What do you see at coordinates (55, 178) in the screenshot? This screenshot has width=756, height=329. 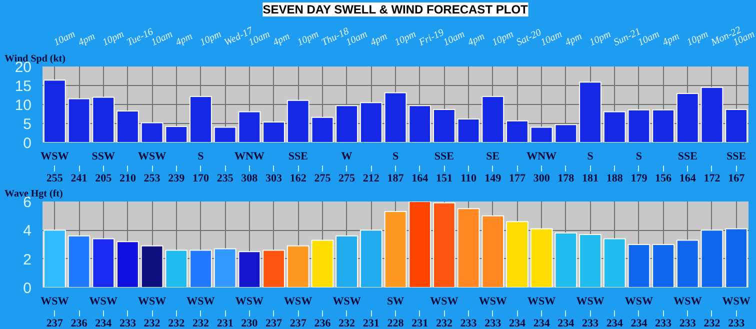 I see `text: 255` at bounding box center [55, 178].